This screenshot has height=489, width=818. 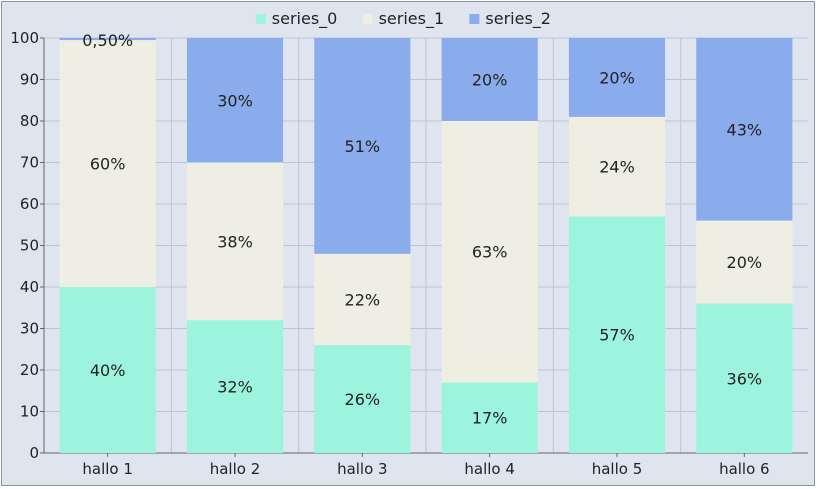 I want to click on data-label: 24%, so click(x=617, y=167).